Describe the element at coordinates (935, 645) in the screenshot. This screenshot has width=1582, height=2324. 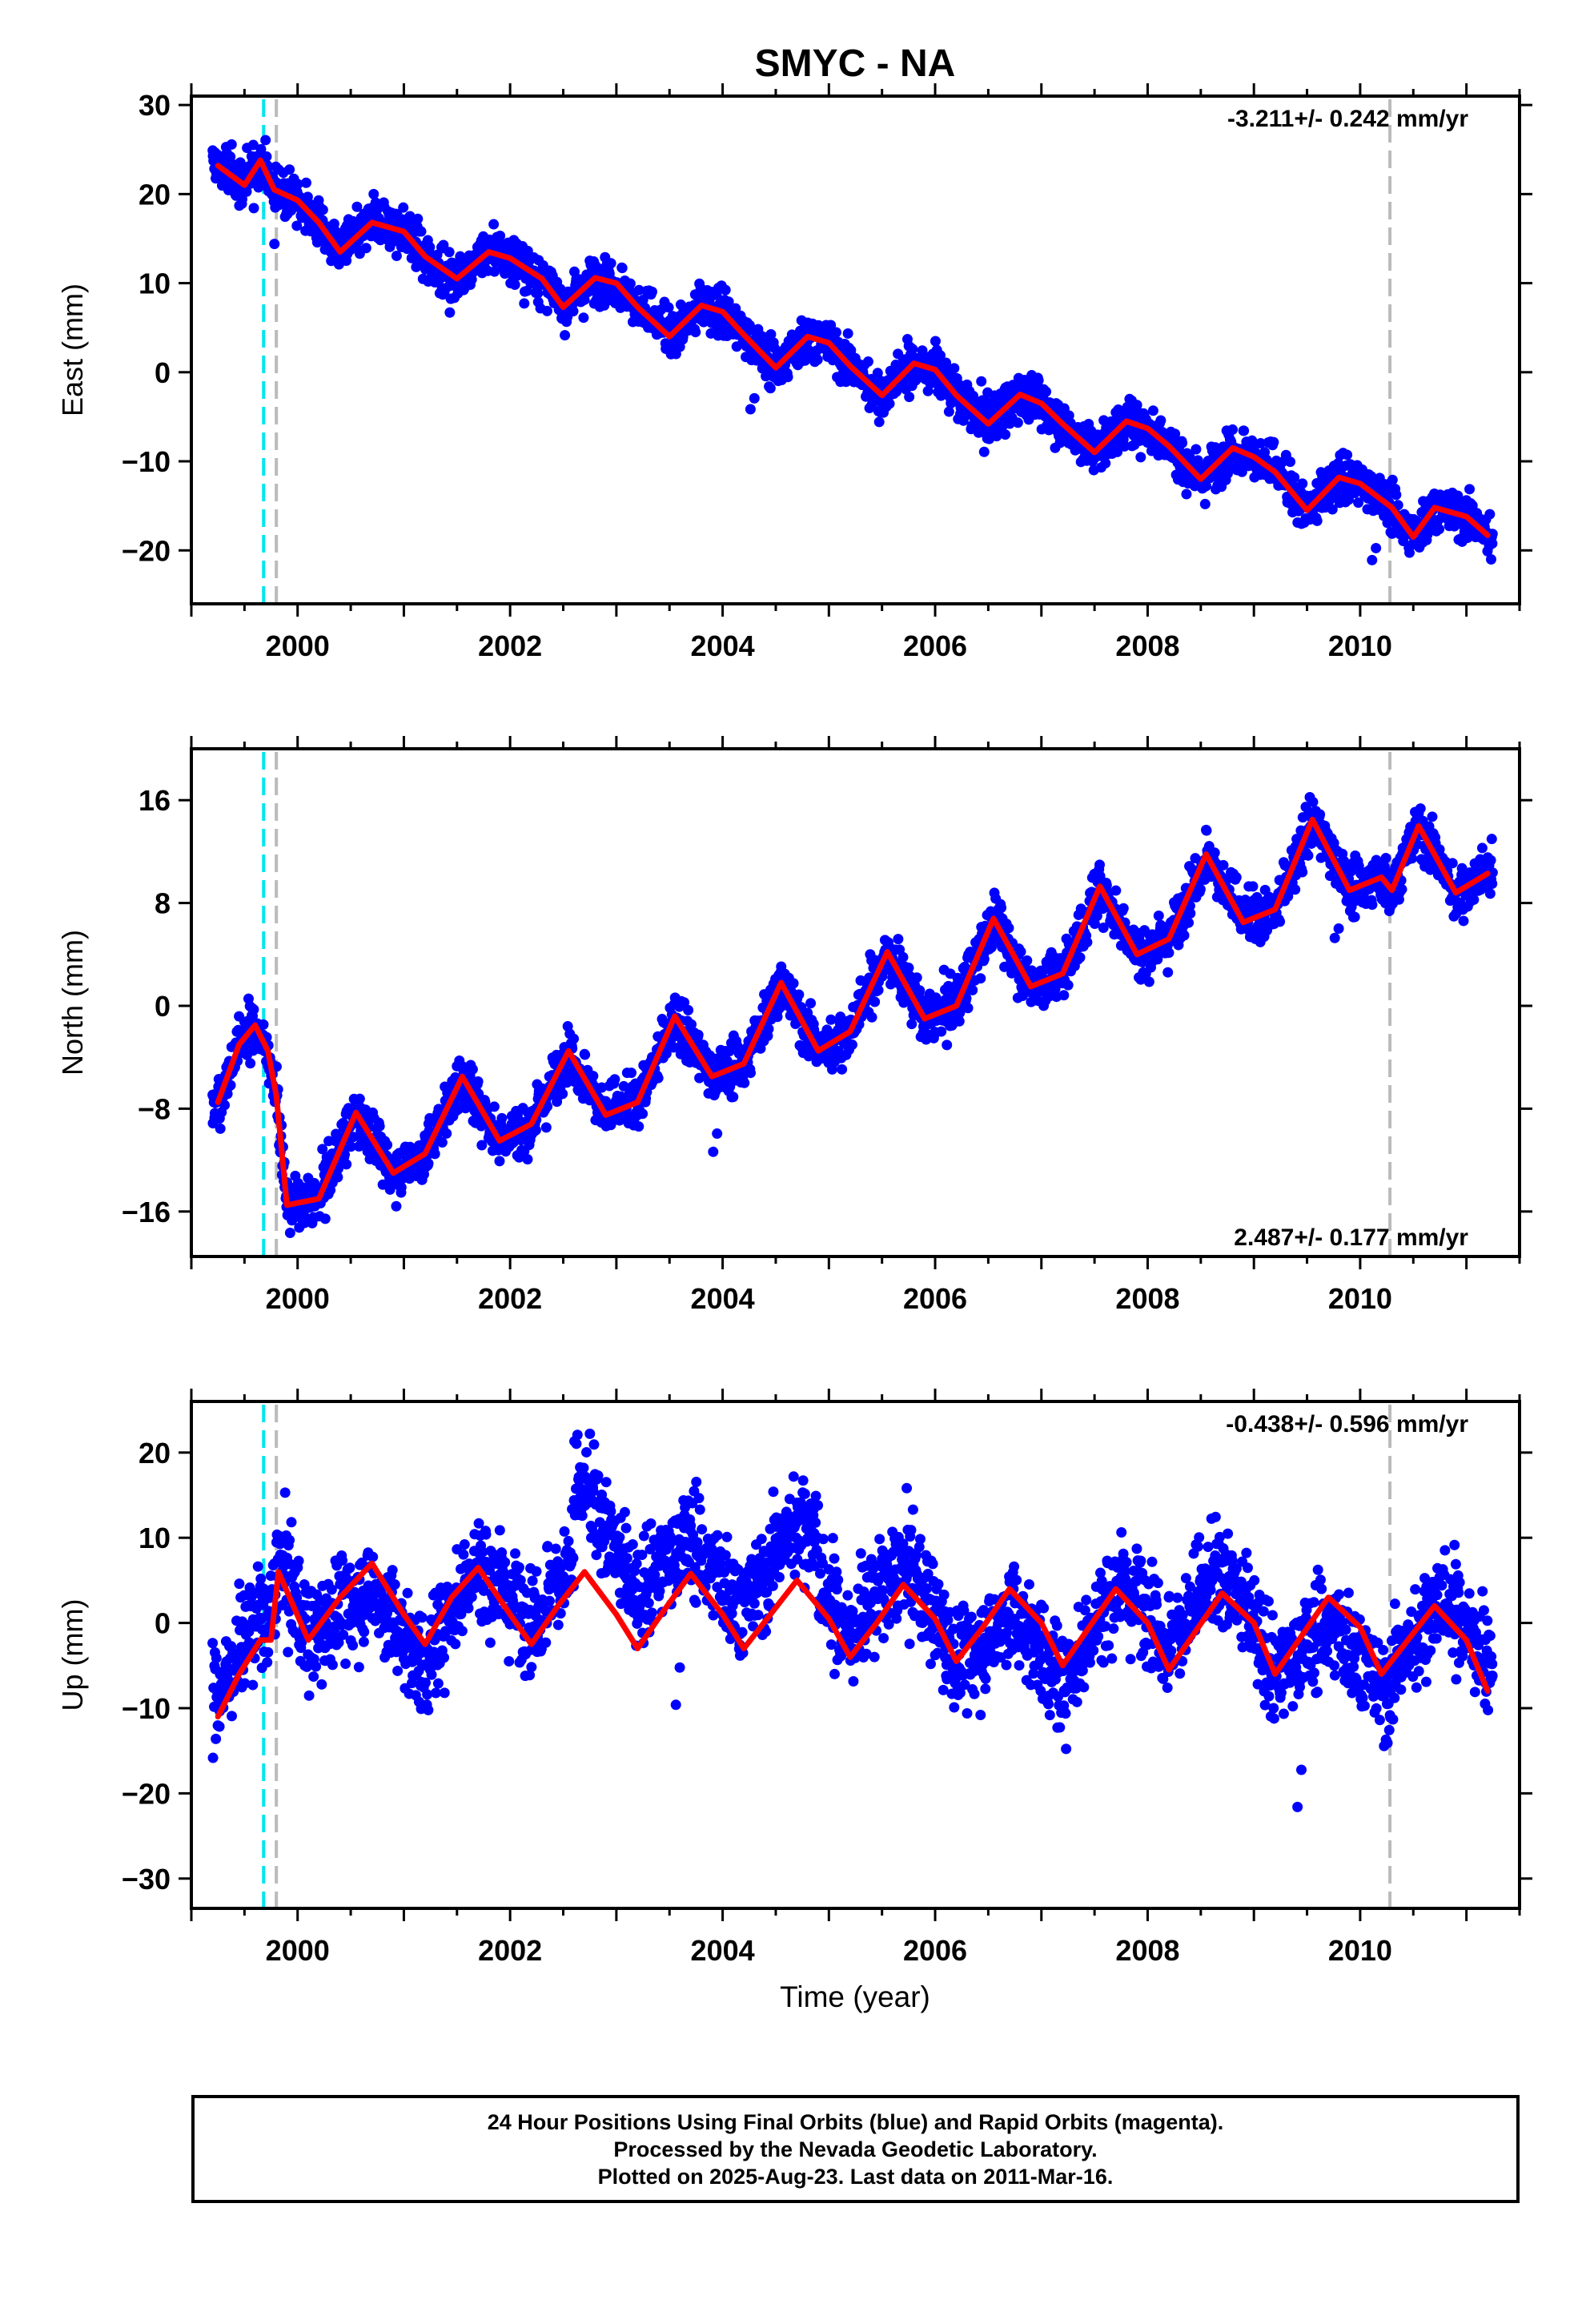
I see `x-tick-label: 2006` at that location.